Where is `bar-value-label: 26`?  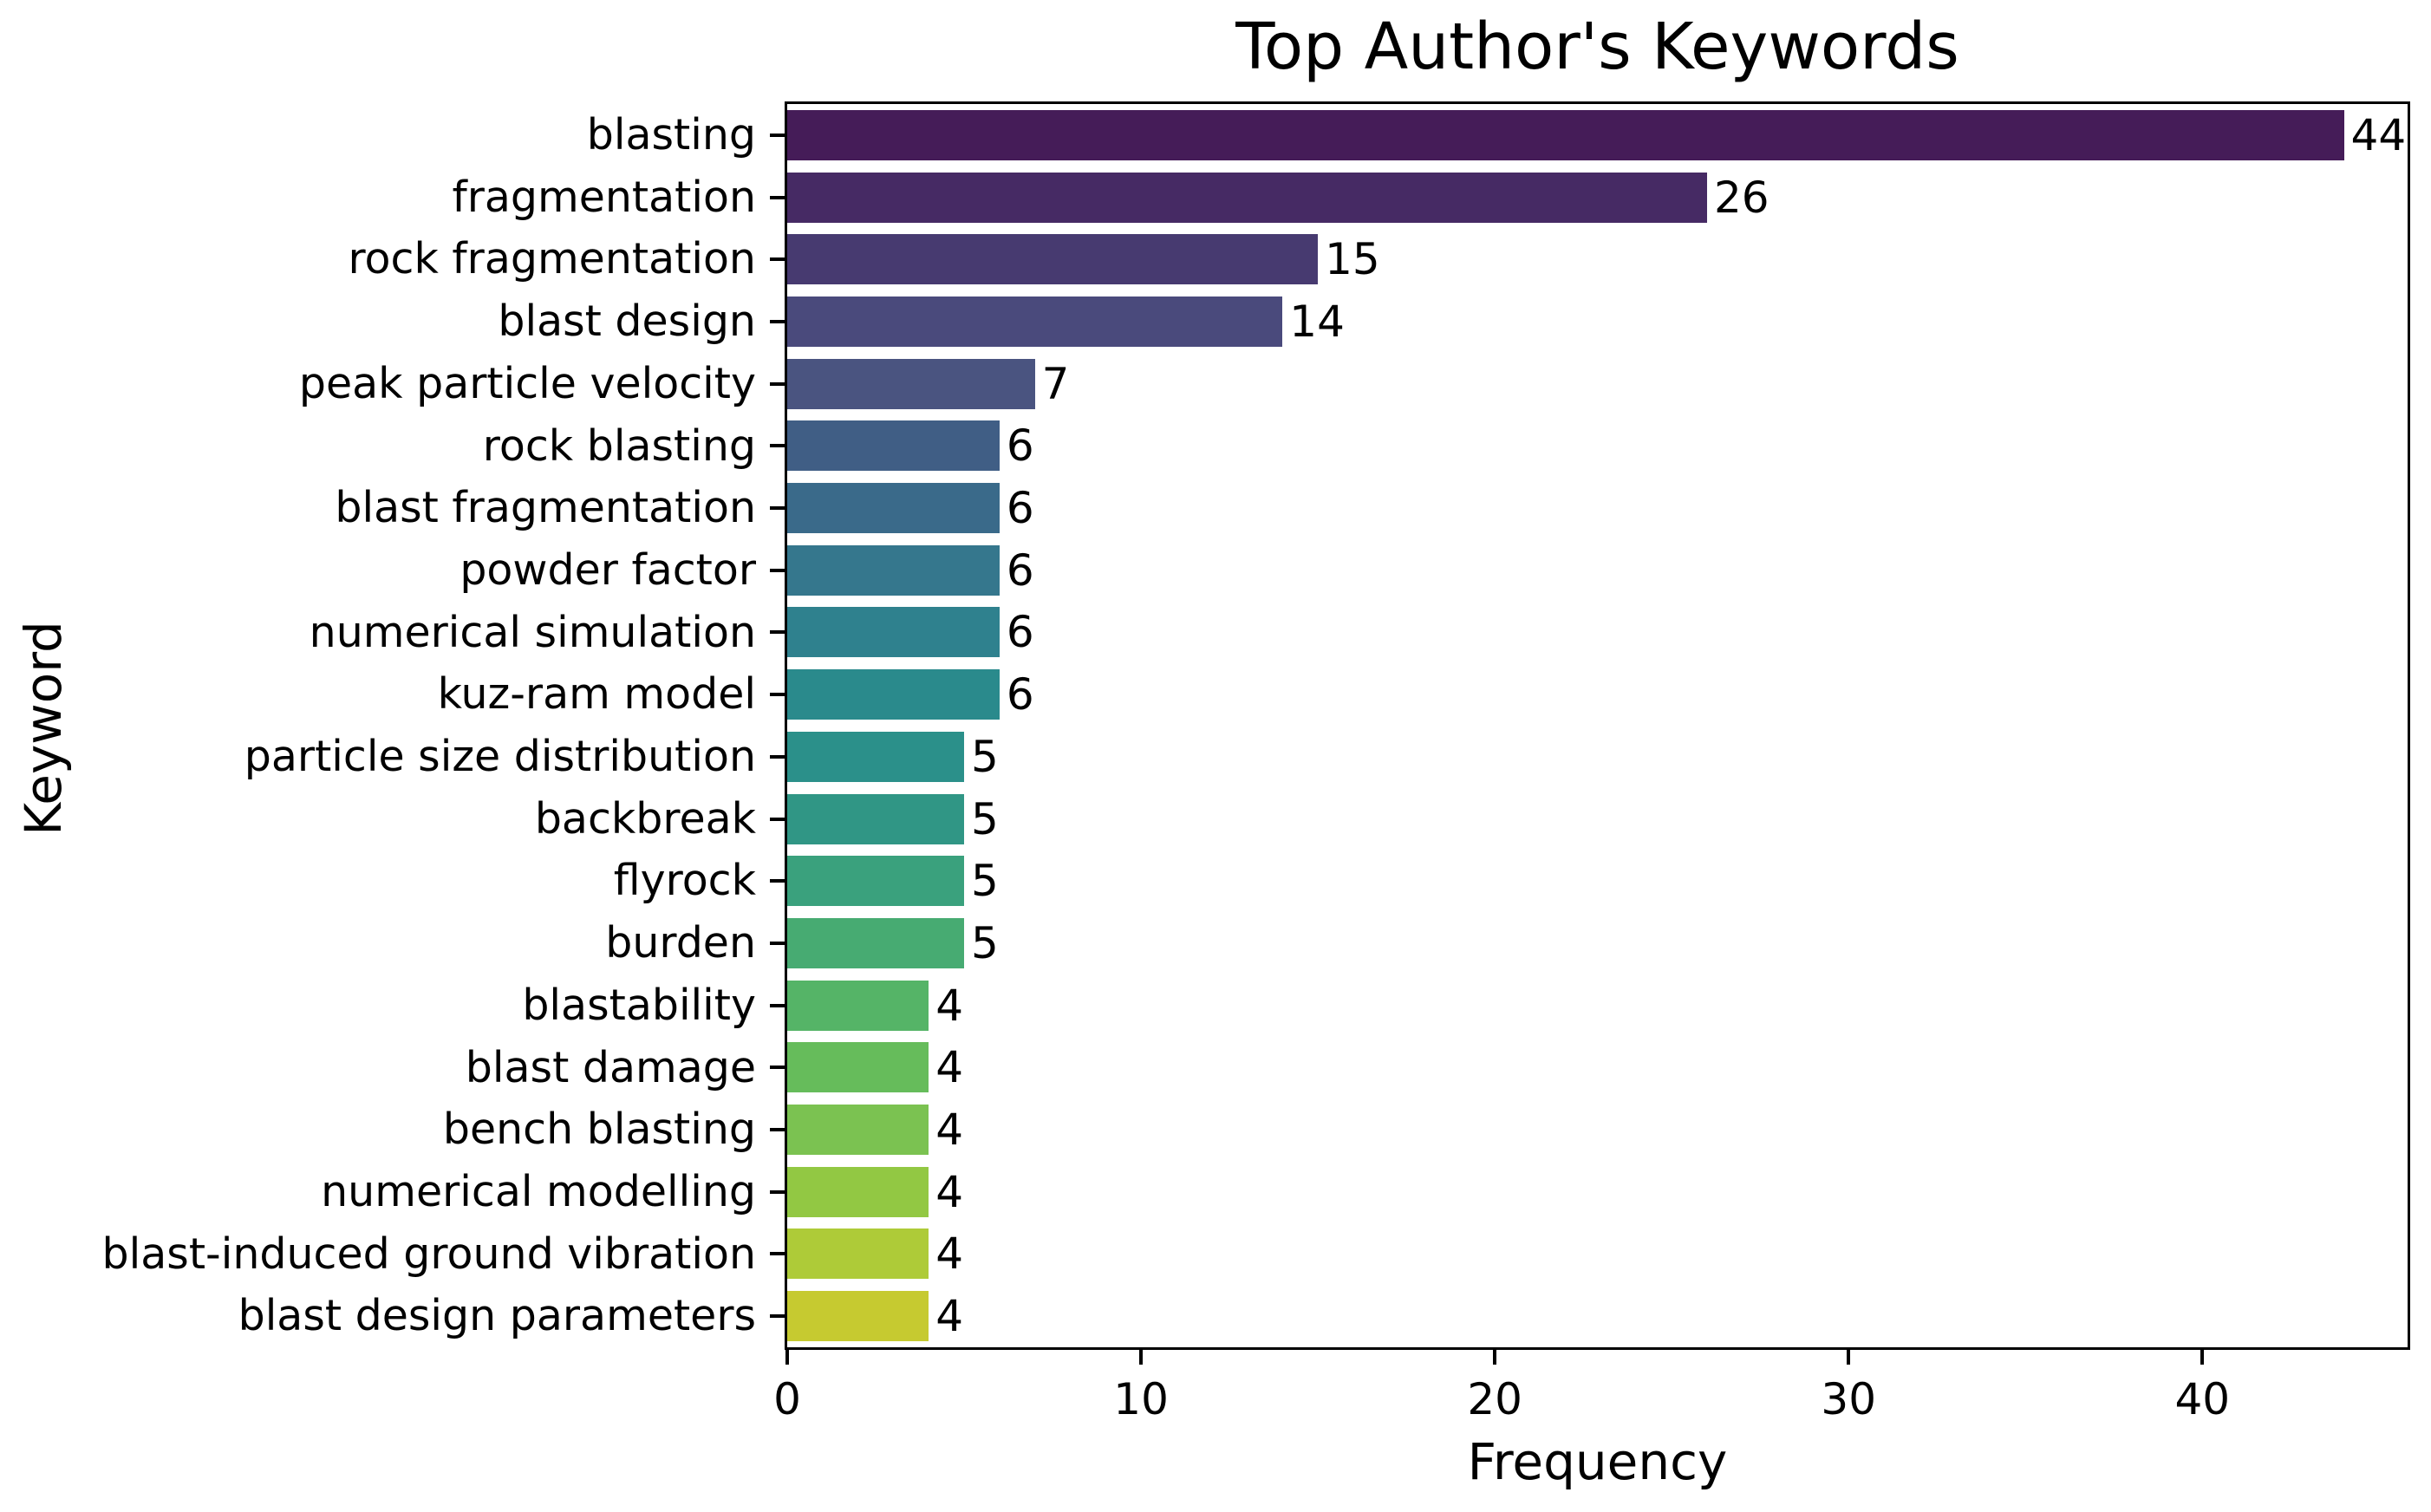 bar-value-label: 26 is located at coordinates (1741, 197).